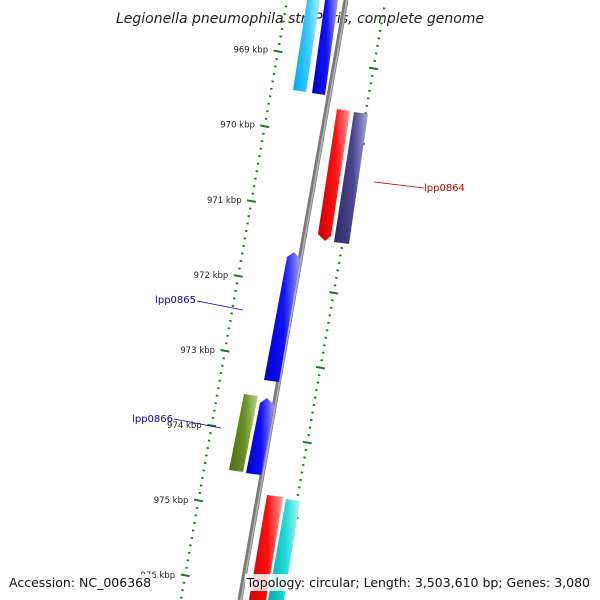 This screenshot has height=600, width=600. What do you see at coordinates (306, 46) in the screenshot?
I see `gene-feature-cyan-top` at bounding box center [306, 46].